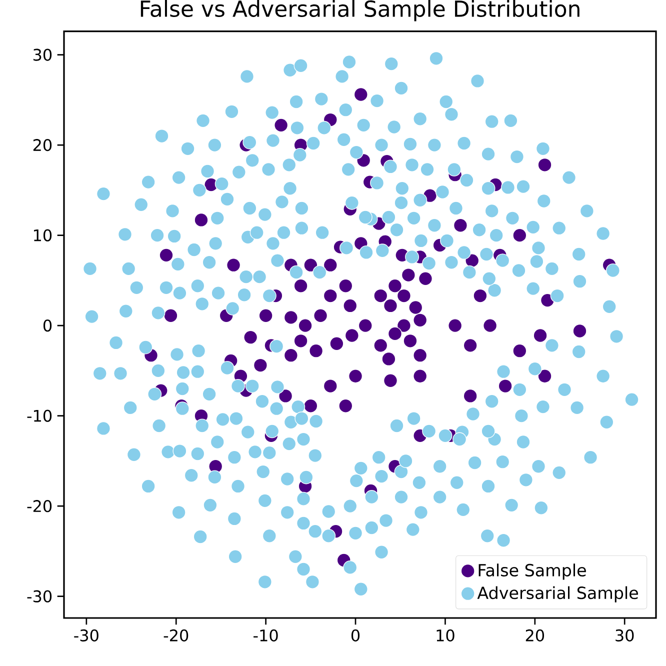 The width and height of the screenshot is (666, 666). Describe the element at coordinates (39, 416) in the screenshot. I see `y-tick-label: -10` at that location.